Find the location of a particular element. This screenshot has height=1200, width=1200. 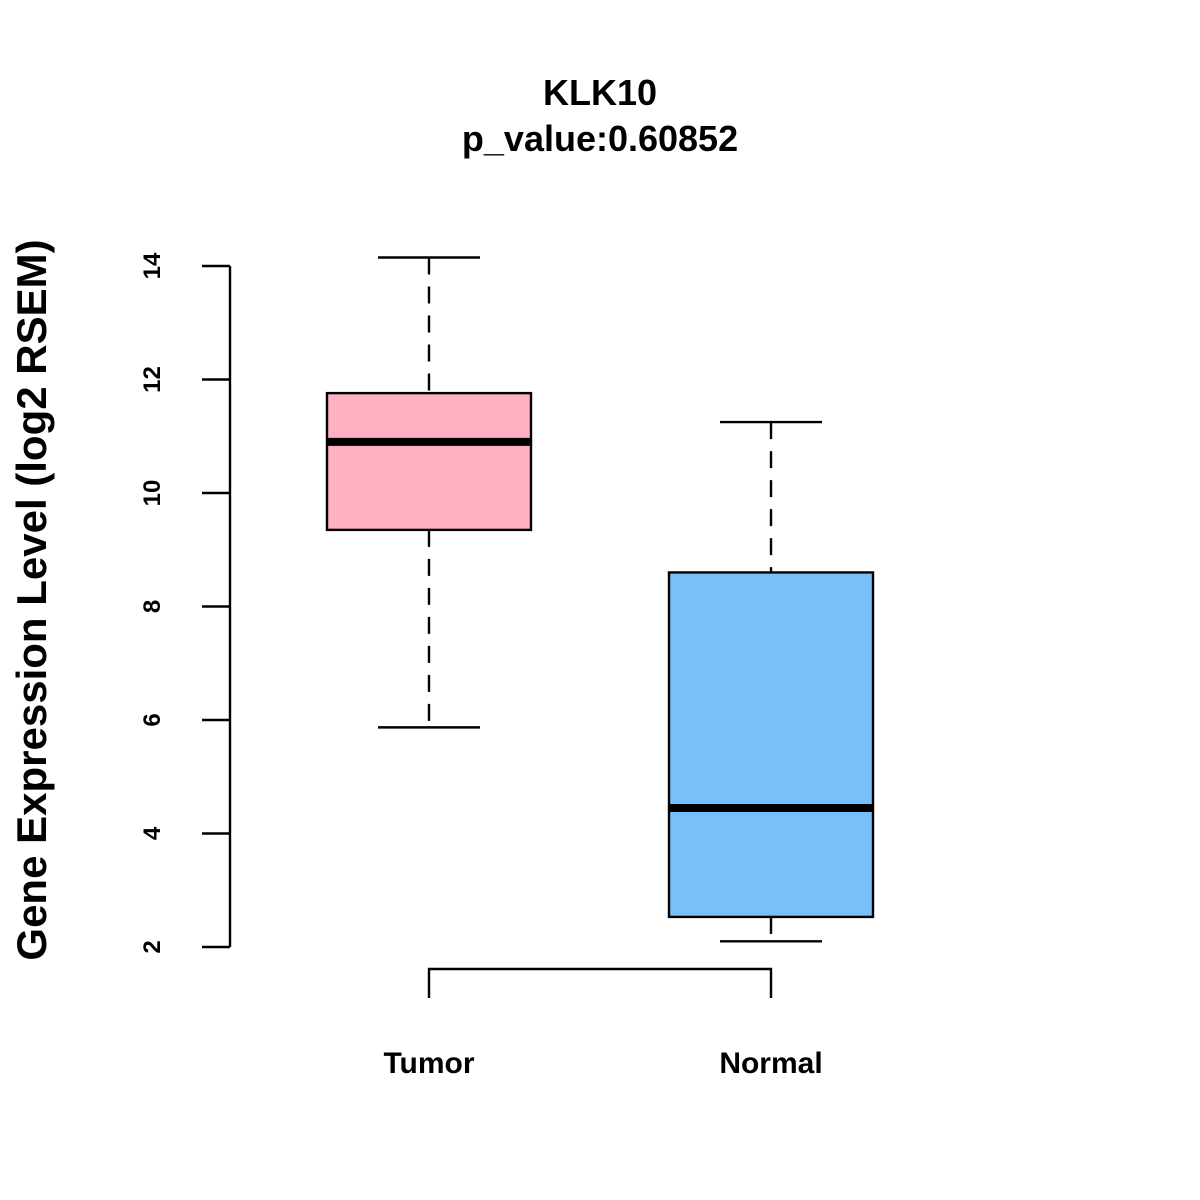

box-tumor is located at coordinates (429, 492).